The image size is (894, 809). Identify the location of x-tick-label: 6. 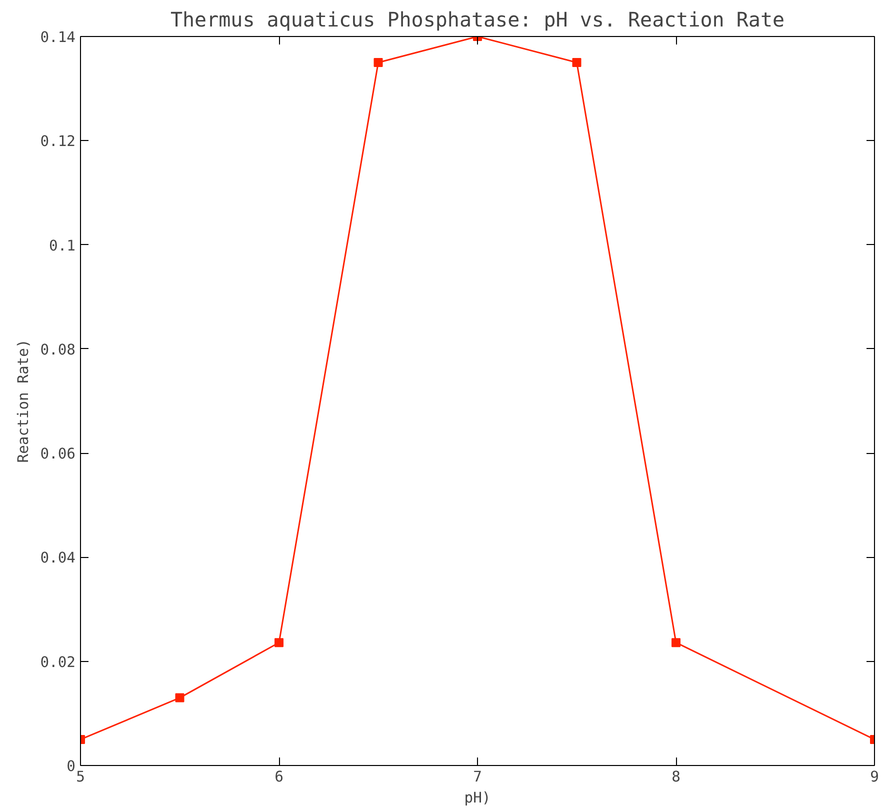
(279, 777).